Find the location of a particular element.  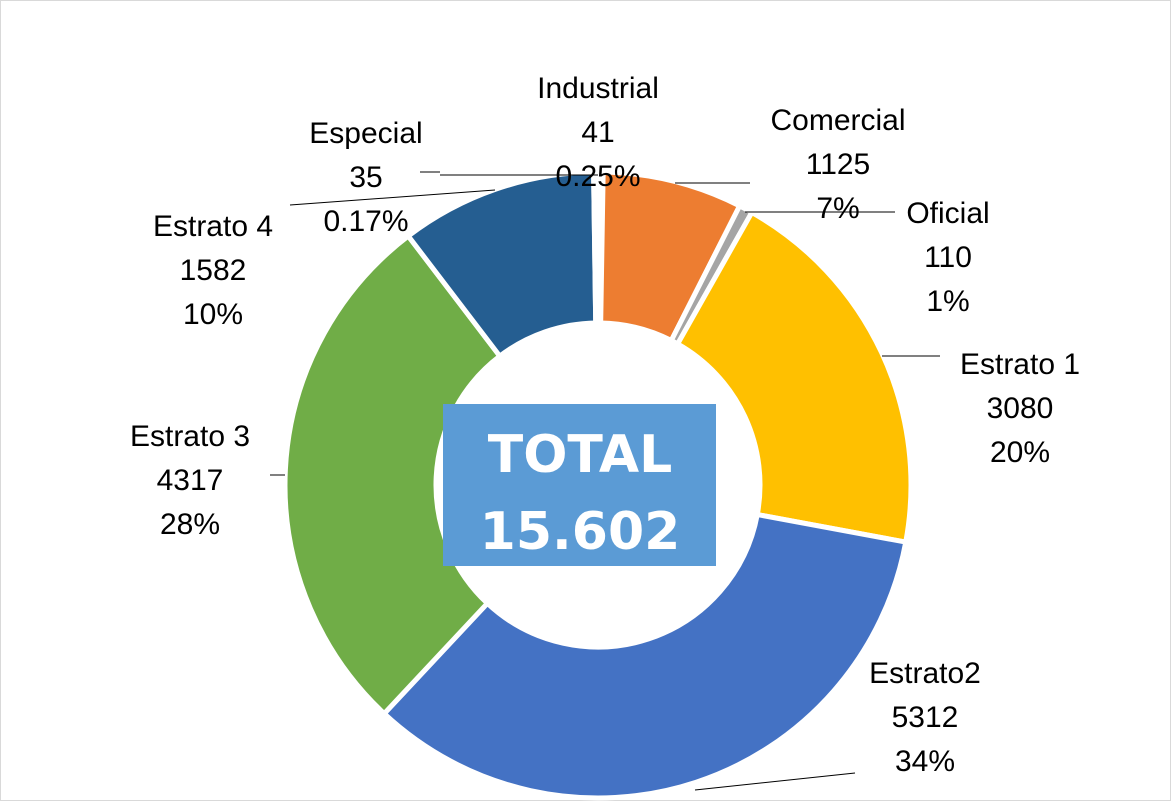

slice-label-value: 5312 is located at coordinates (925, 717).